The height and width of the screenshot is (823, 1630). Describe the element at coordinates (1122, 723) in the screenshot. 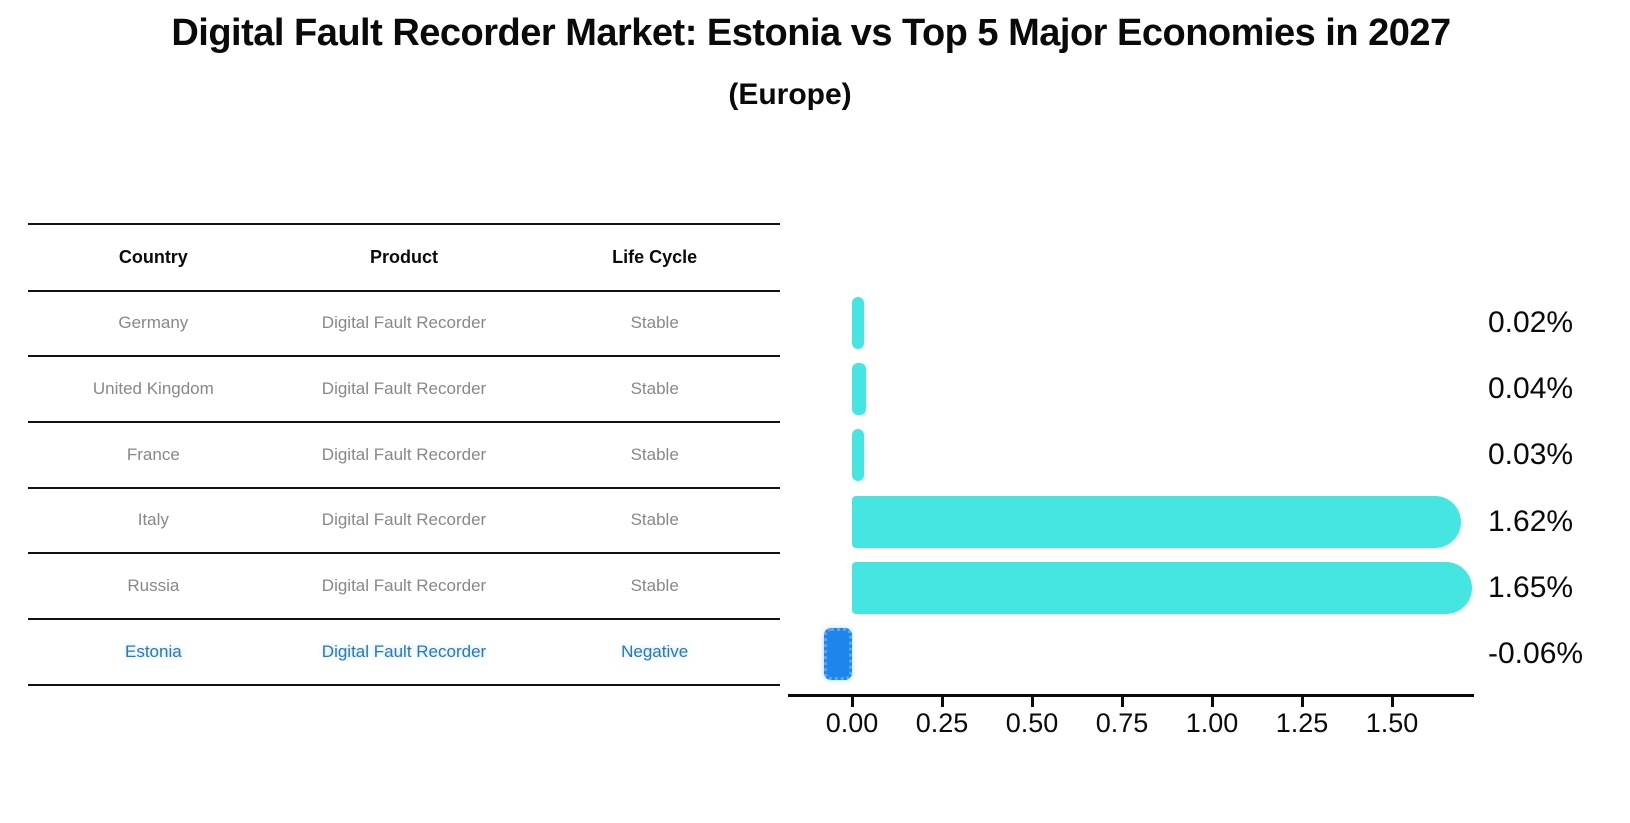

I see `x-axis-tick-label: 0.75` at that location.